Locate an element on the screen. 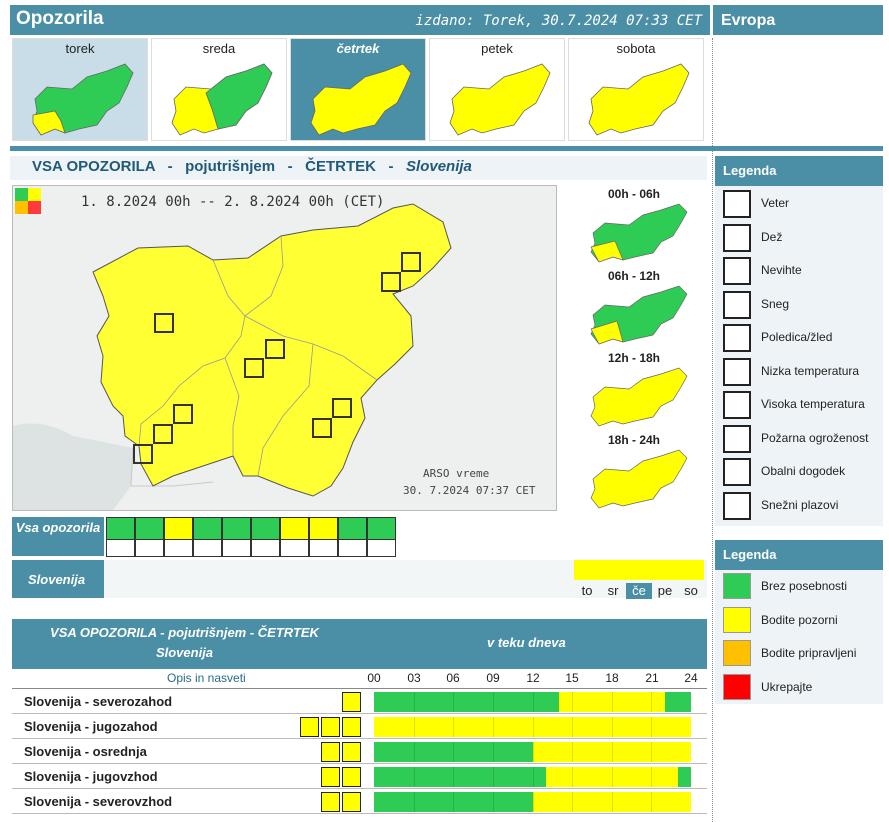 This screenshot has width=889, height=822. table-row: Slovenija - severovzhod is located at coordinates (359, 802).